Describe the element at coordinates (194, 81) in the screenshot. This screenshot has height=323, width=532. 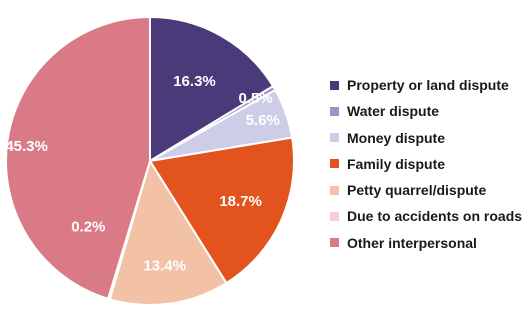
I see `pie-slice-label-1: 16.3%` at that location.